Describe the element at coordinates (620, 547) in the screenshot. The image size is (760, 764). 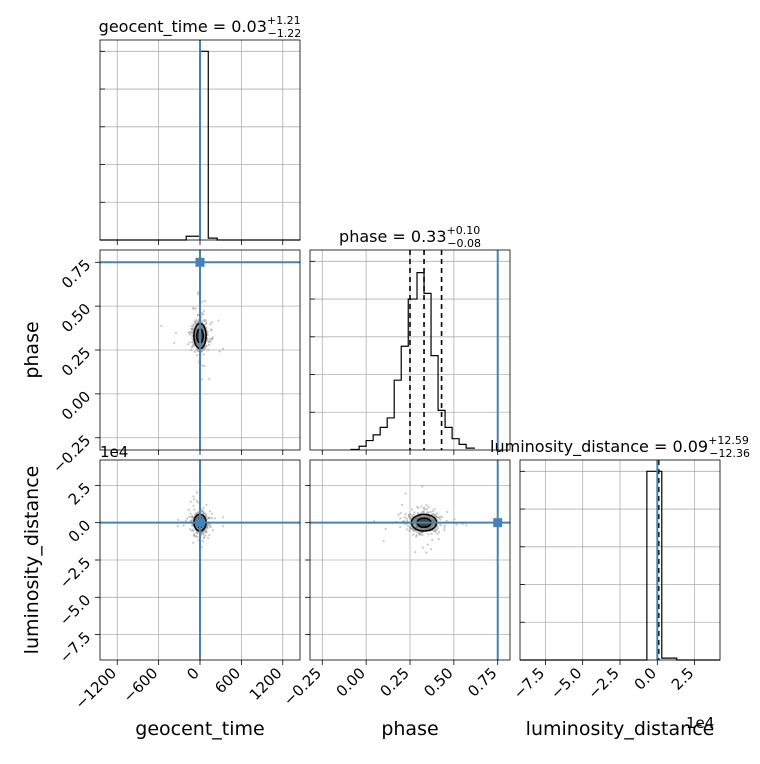
I see `hist-panel-luminosity_distance: luminosity_distance = 0.09+12.59 −12.36` at that location.